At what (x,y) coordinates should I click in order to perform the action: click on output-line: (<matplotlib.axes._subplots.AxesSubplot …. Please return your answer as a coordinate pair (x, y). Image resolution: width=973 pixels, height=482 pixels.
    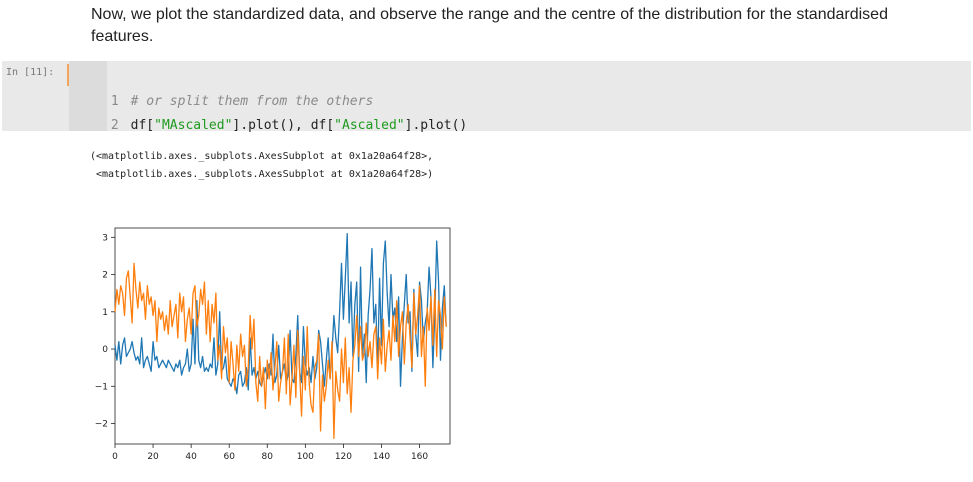
    Looking at the image, I should click on (262, 156).